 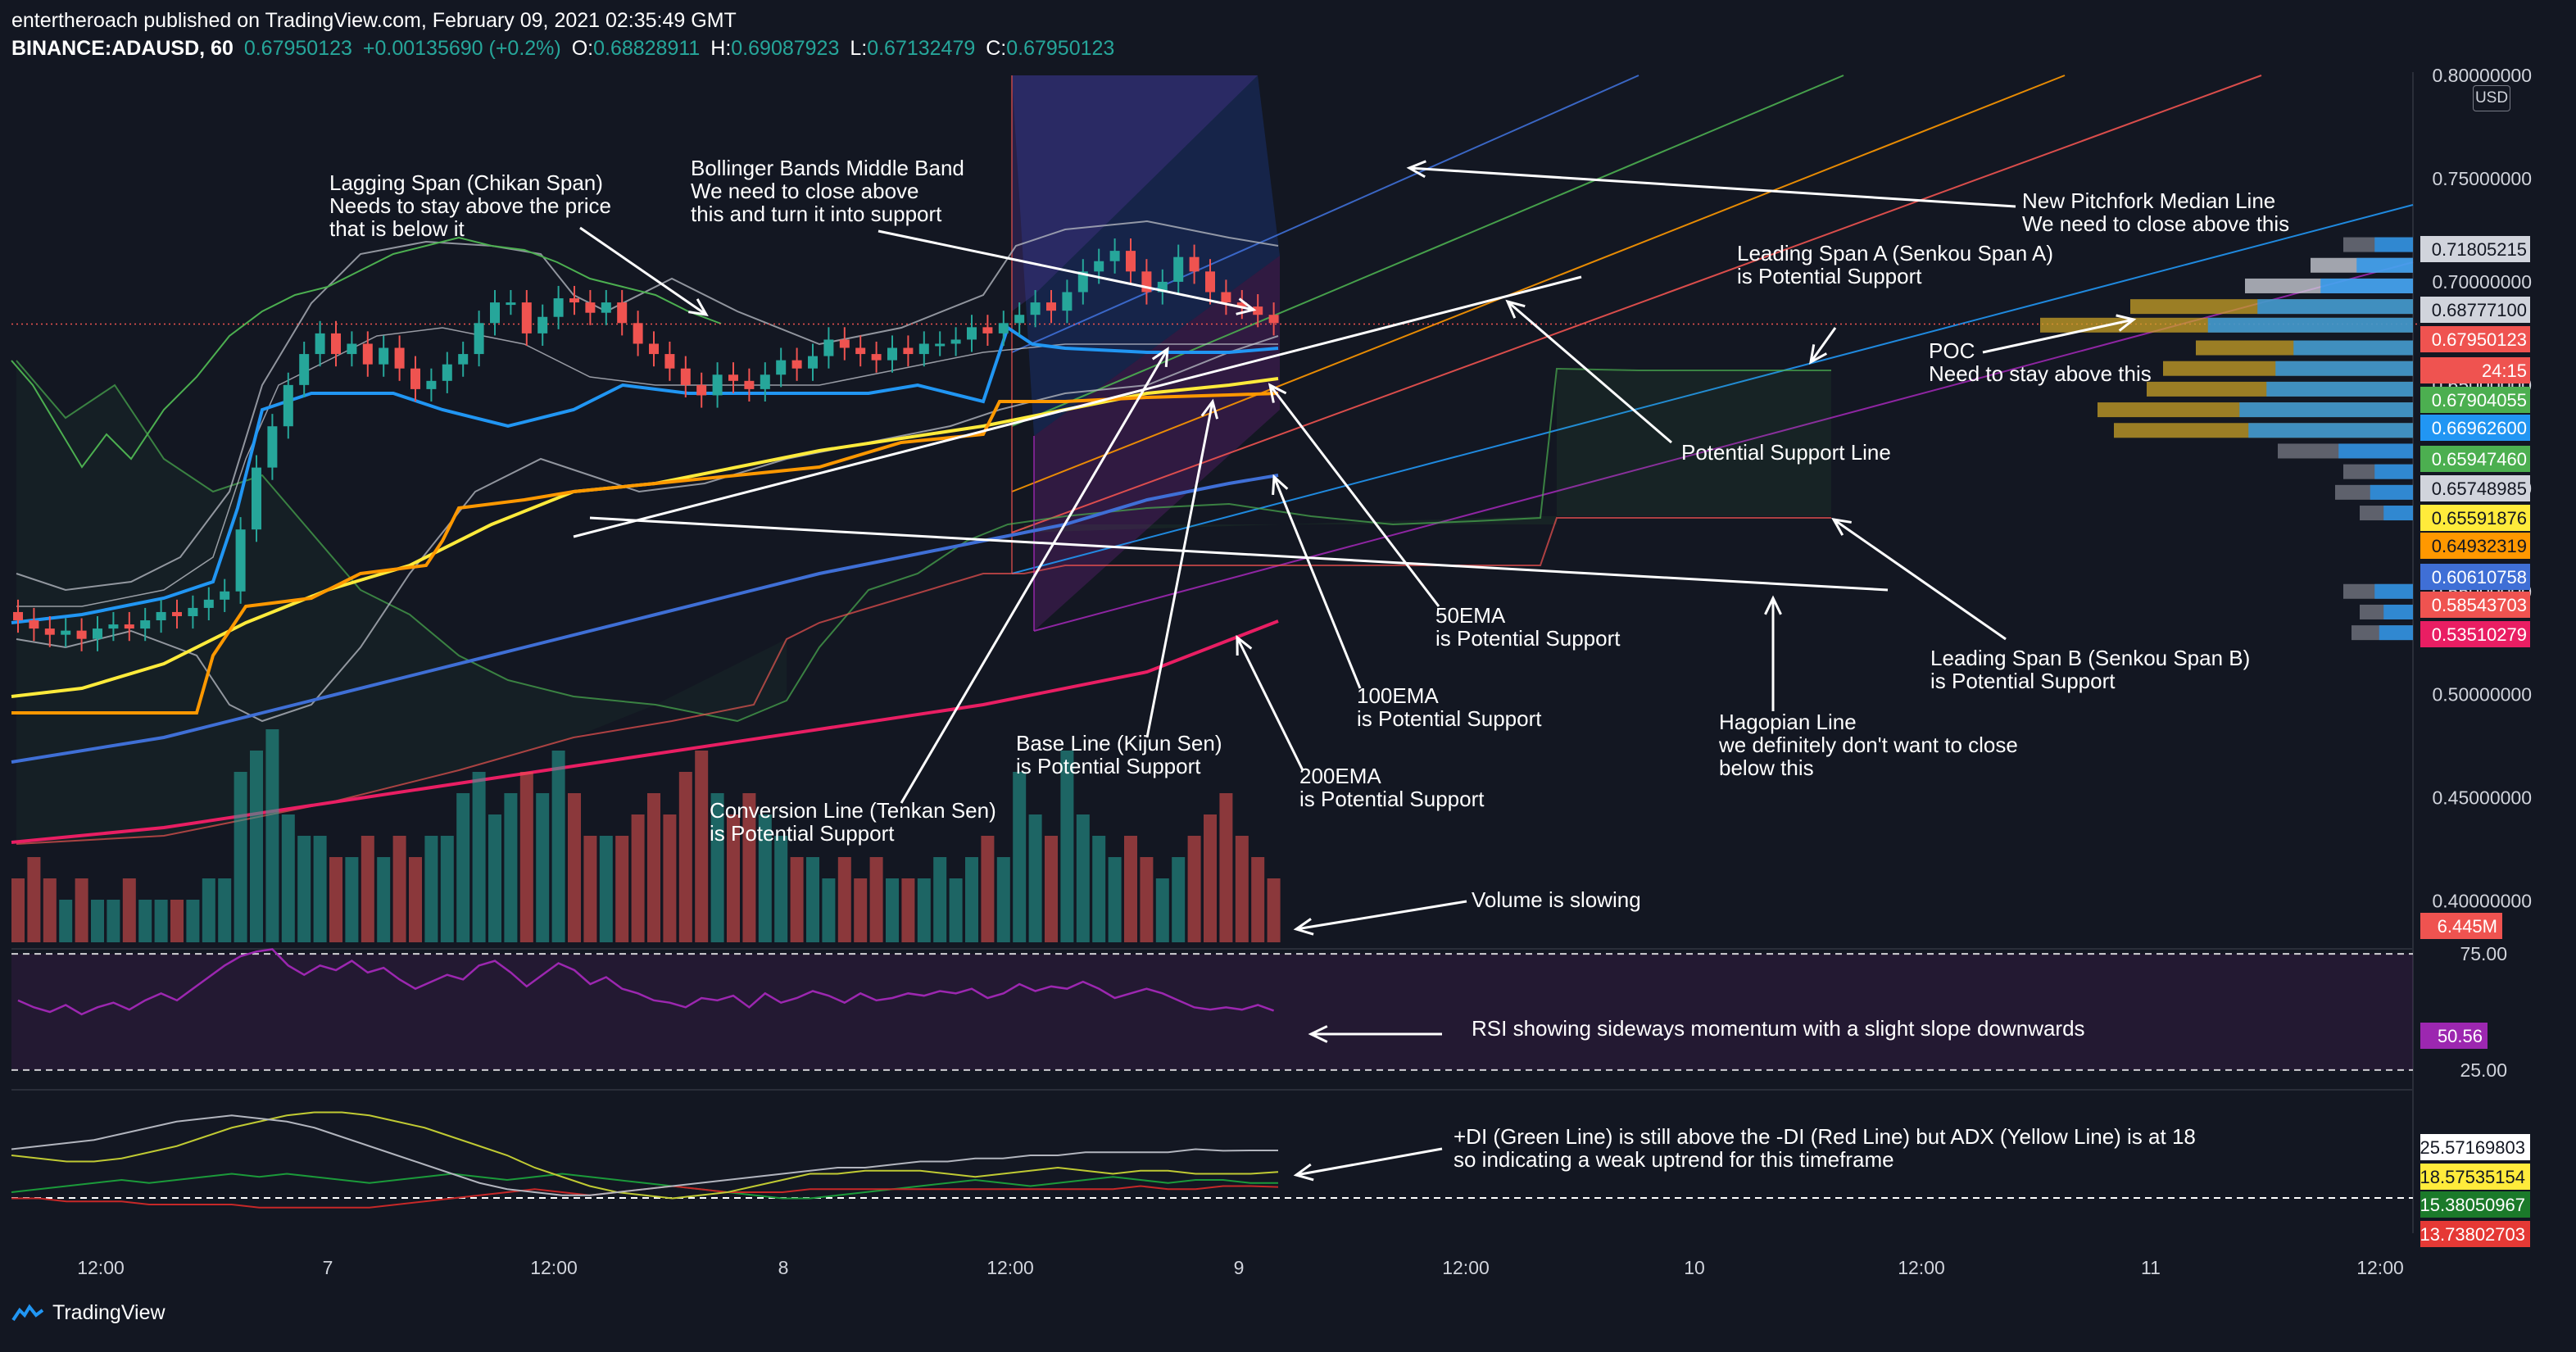 What do you see at coordinates (2467, 927) in the screenshot?
I see `volume-tag-label: 6.445M` at bounding box center [2467, 927].